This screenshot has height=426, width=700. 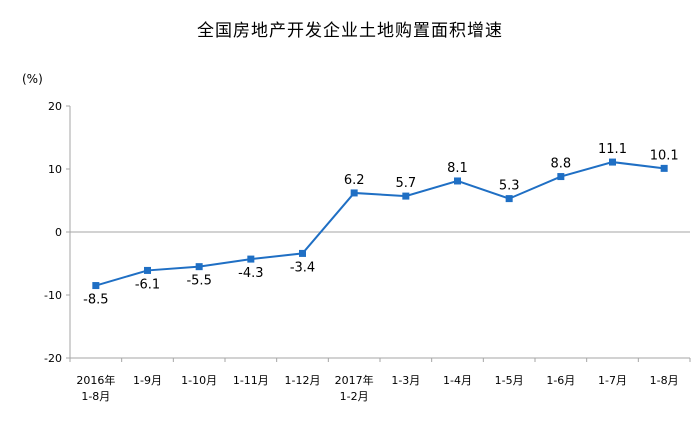 I want to click on y-tick-label: 10, so click(x=55, y=169).